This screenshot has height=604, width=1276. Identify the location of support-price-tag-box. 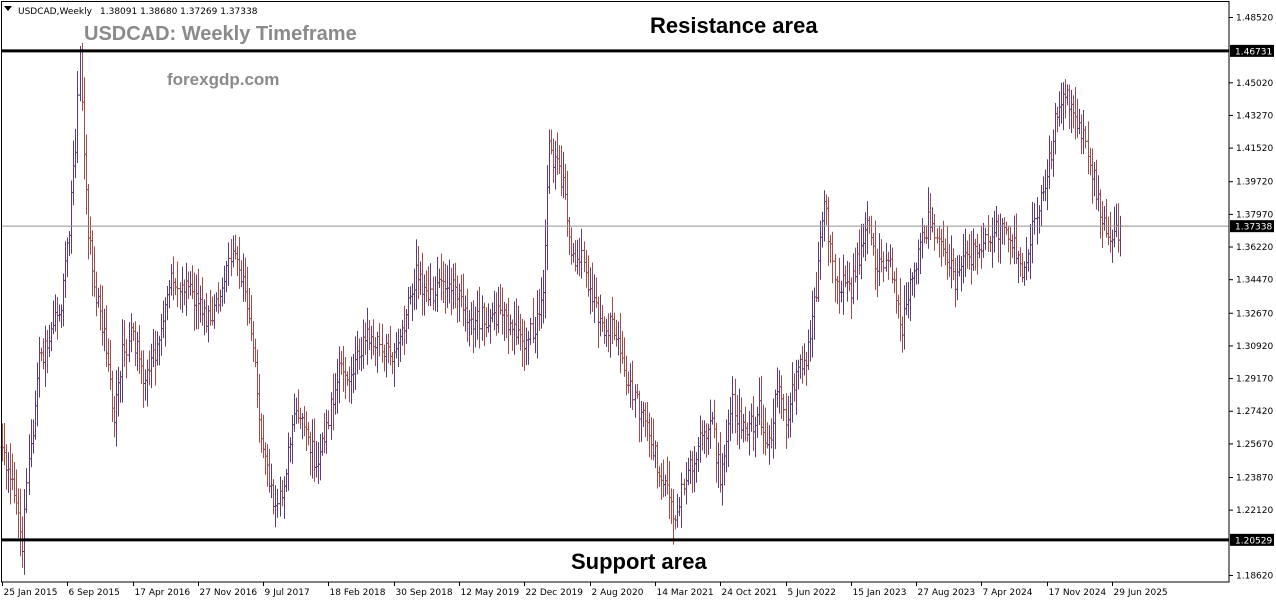
(1252, 539).